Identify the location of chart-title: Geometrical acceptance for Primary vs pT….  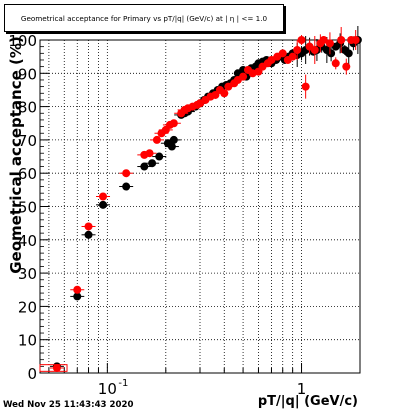
(144, 18).